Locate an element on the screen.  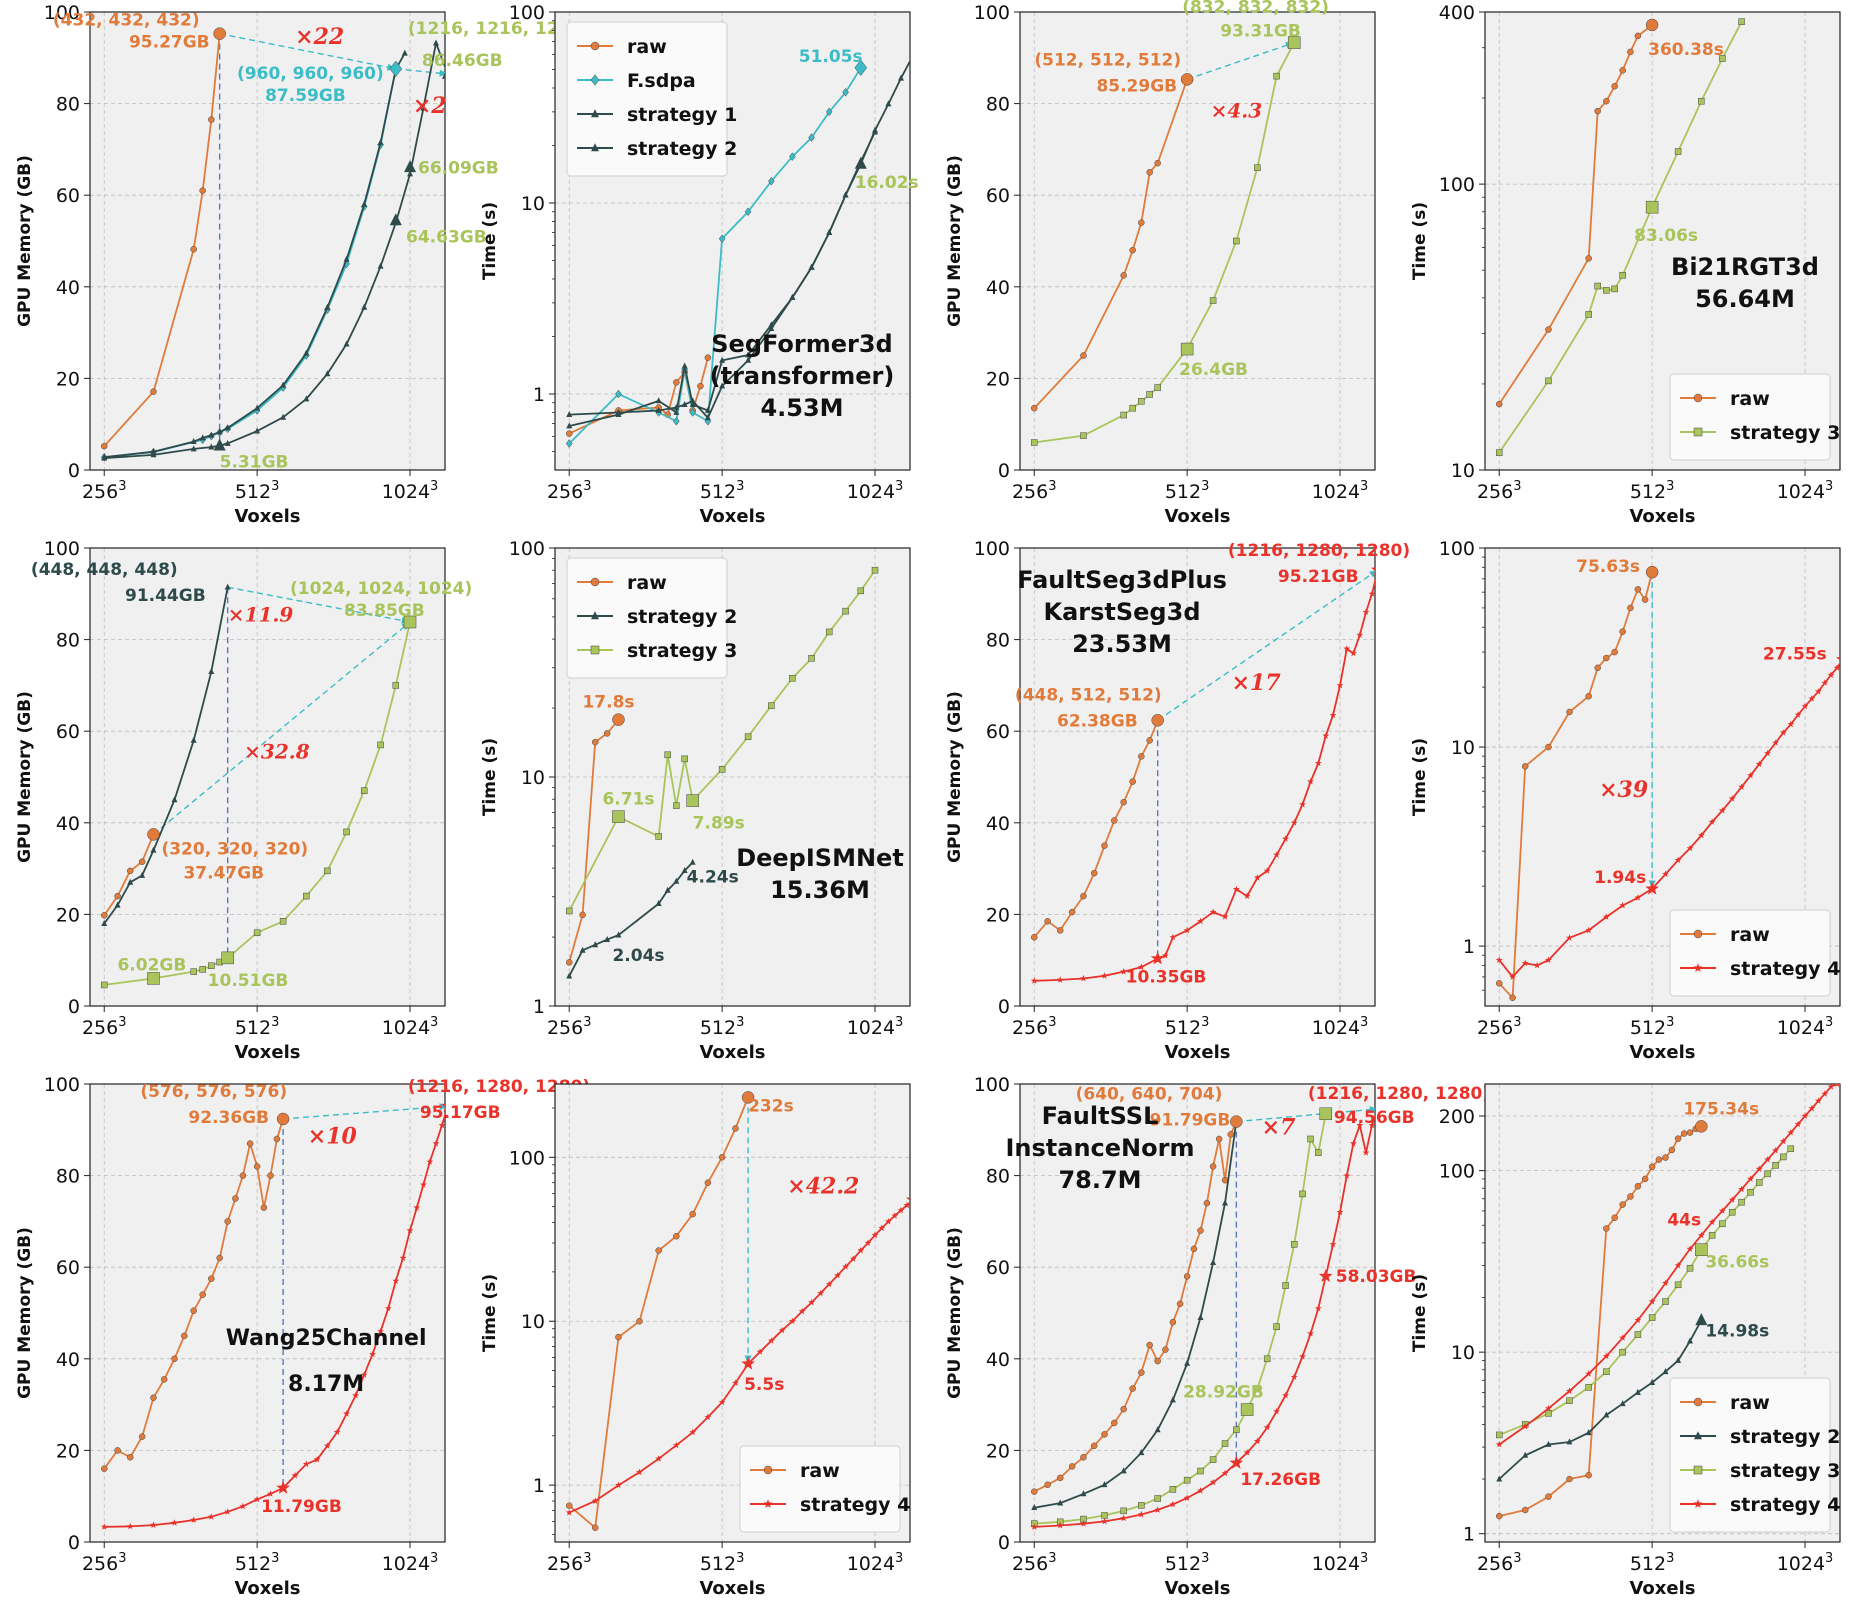
x-tick-label: 5123 is located at coordinates (1652, 1563).